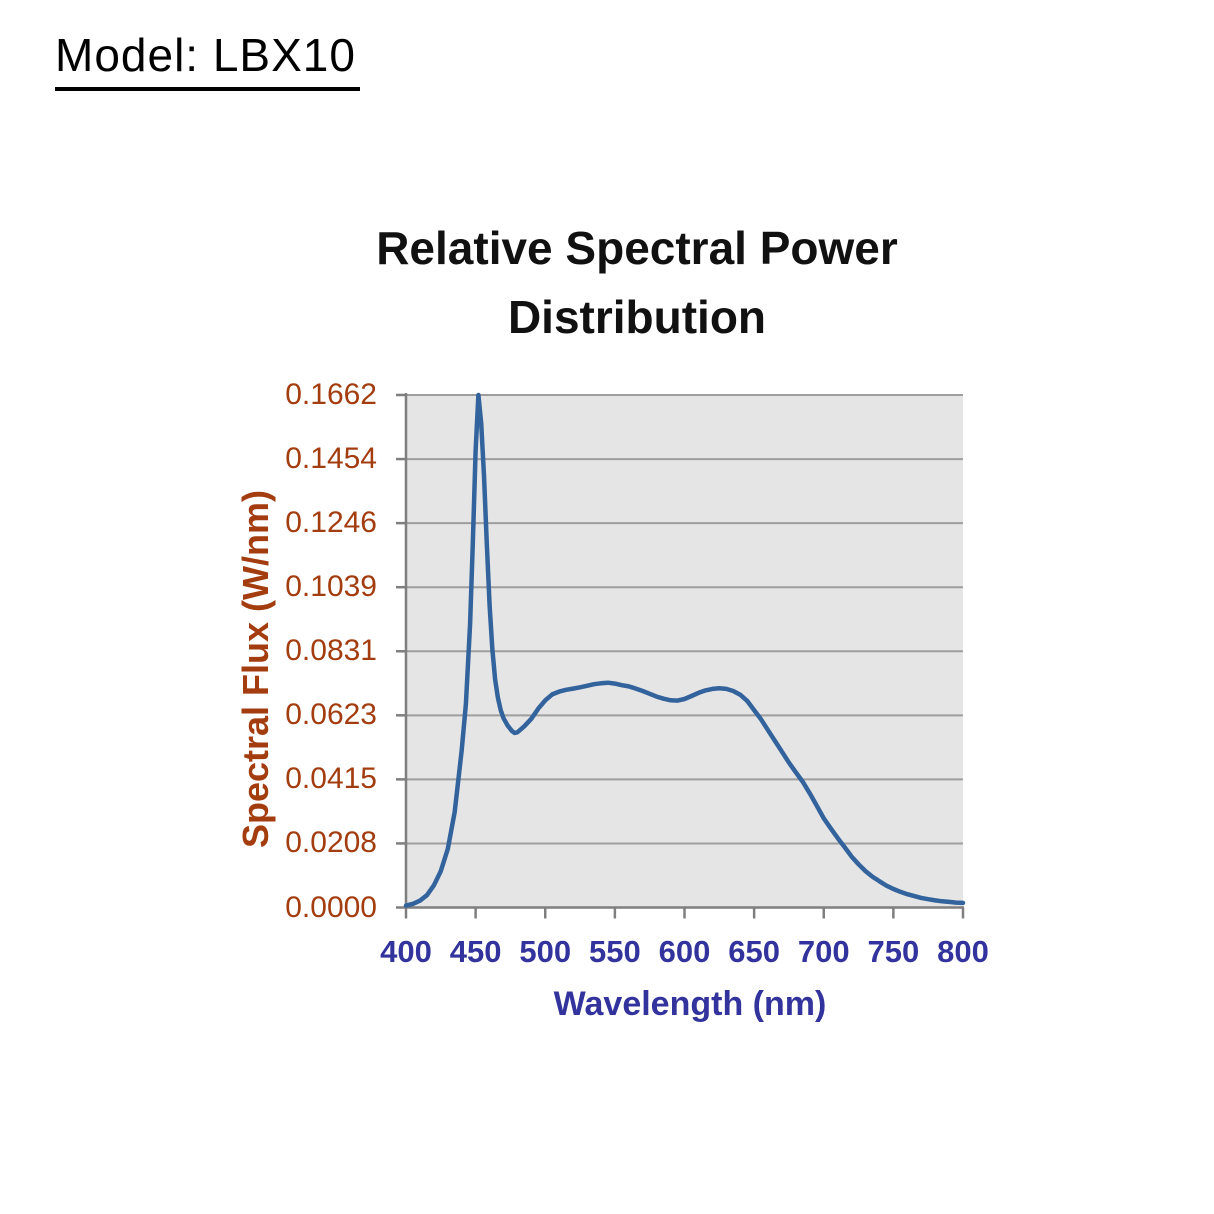 The height and width of the screenshot is (1214, 1214). I want to click on y-tick-label: 0.1662, so click(331, 394).